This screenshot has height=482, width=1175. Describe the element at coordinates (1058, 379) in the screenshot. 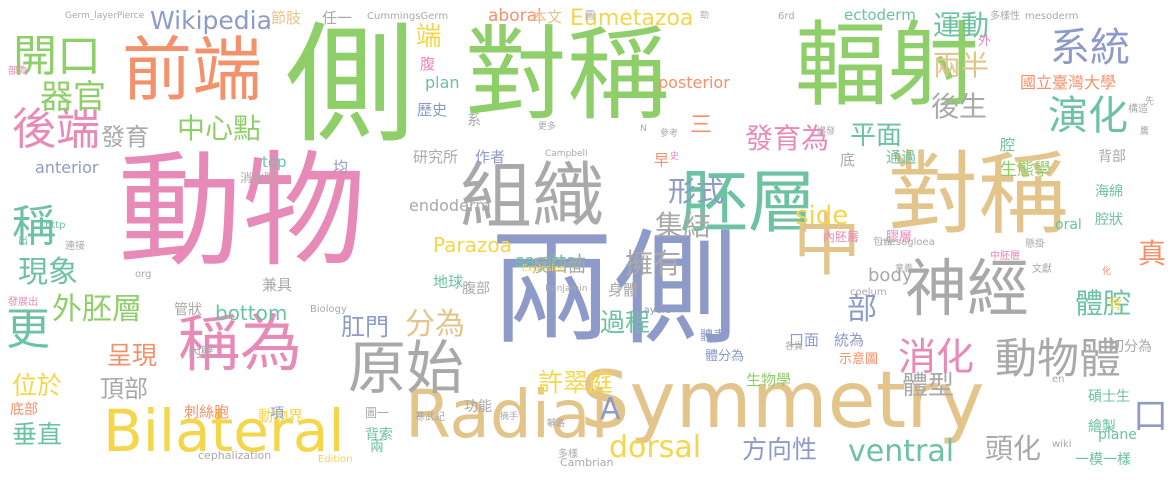

I see `word-137: en` at that location.